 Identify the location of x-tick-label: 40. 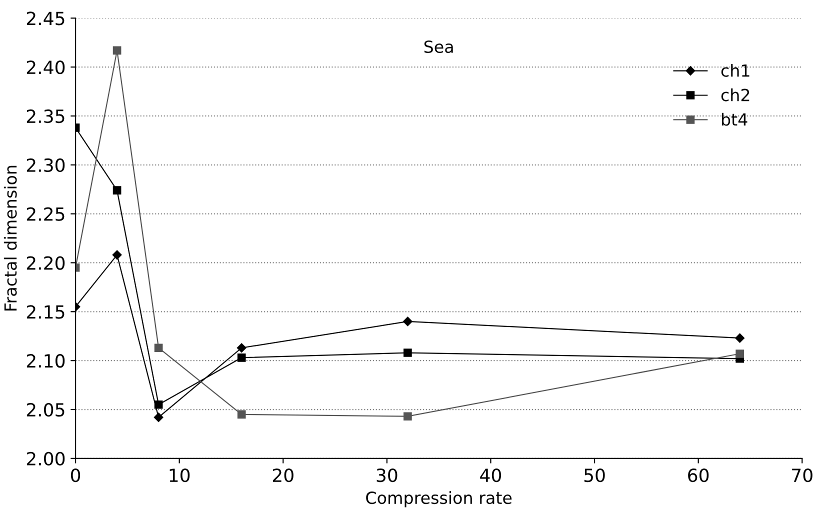
(491, 475).